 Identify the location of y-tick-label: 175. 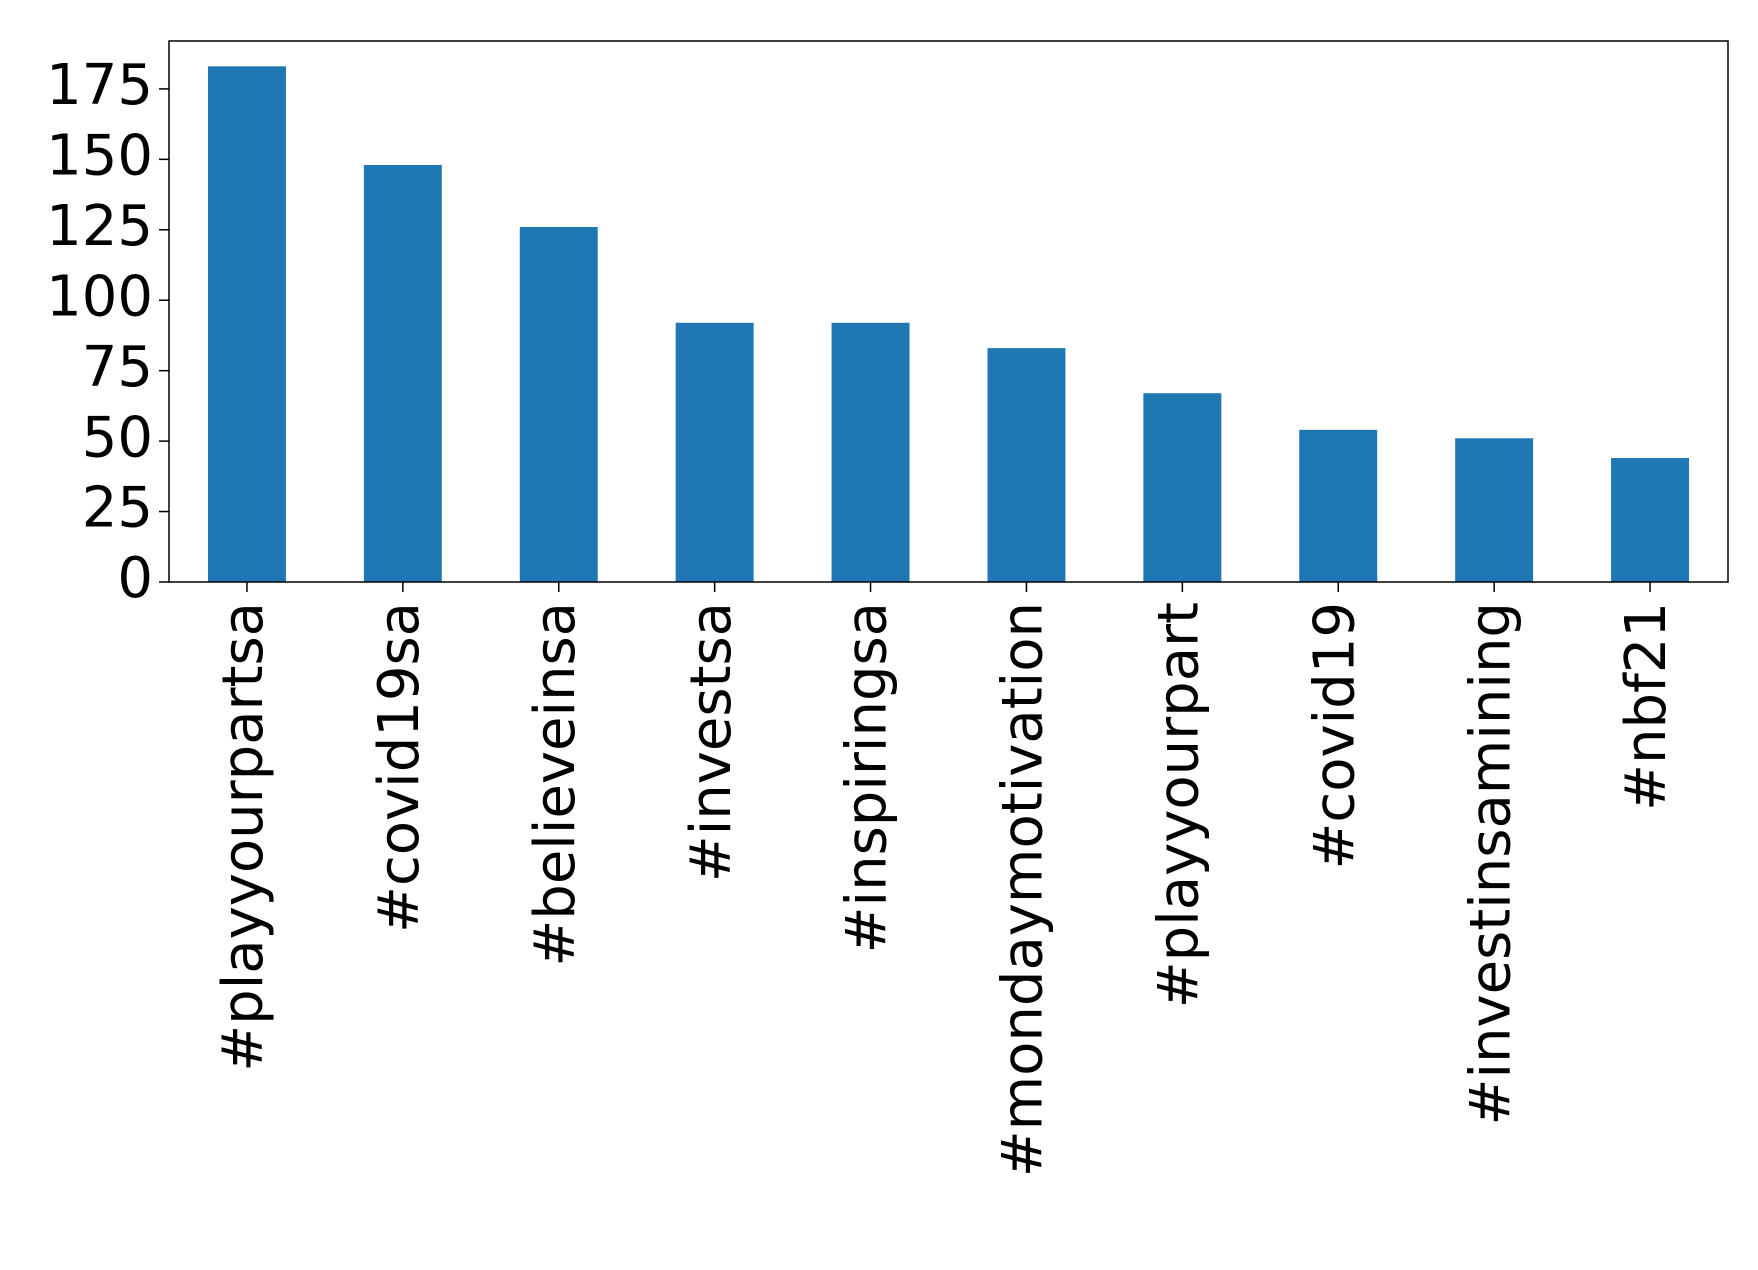
(99, 85).